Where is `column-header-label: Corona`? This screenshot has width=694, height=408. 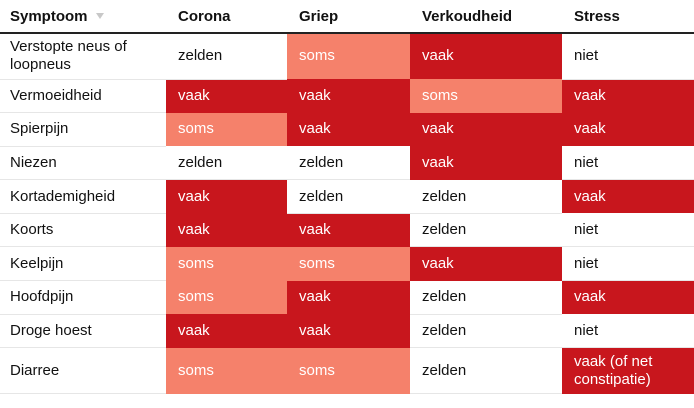 column-header-label: Corona is located at coordinates (204, 16).